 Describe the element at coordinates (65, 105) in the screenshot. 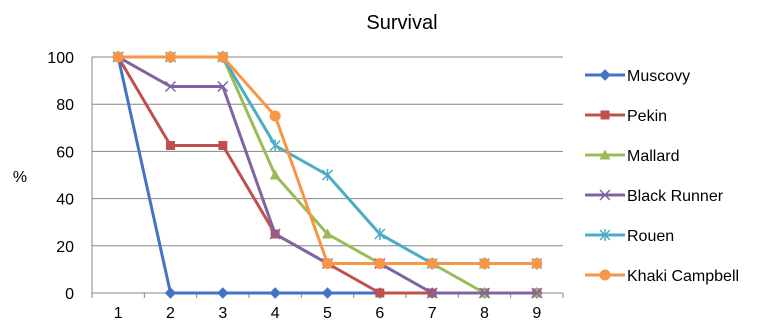

I see `y-tick-label: 80` at that location.